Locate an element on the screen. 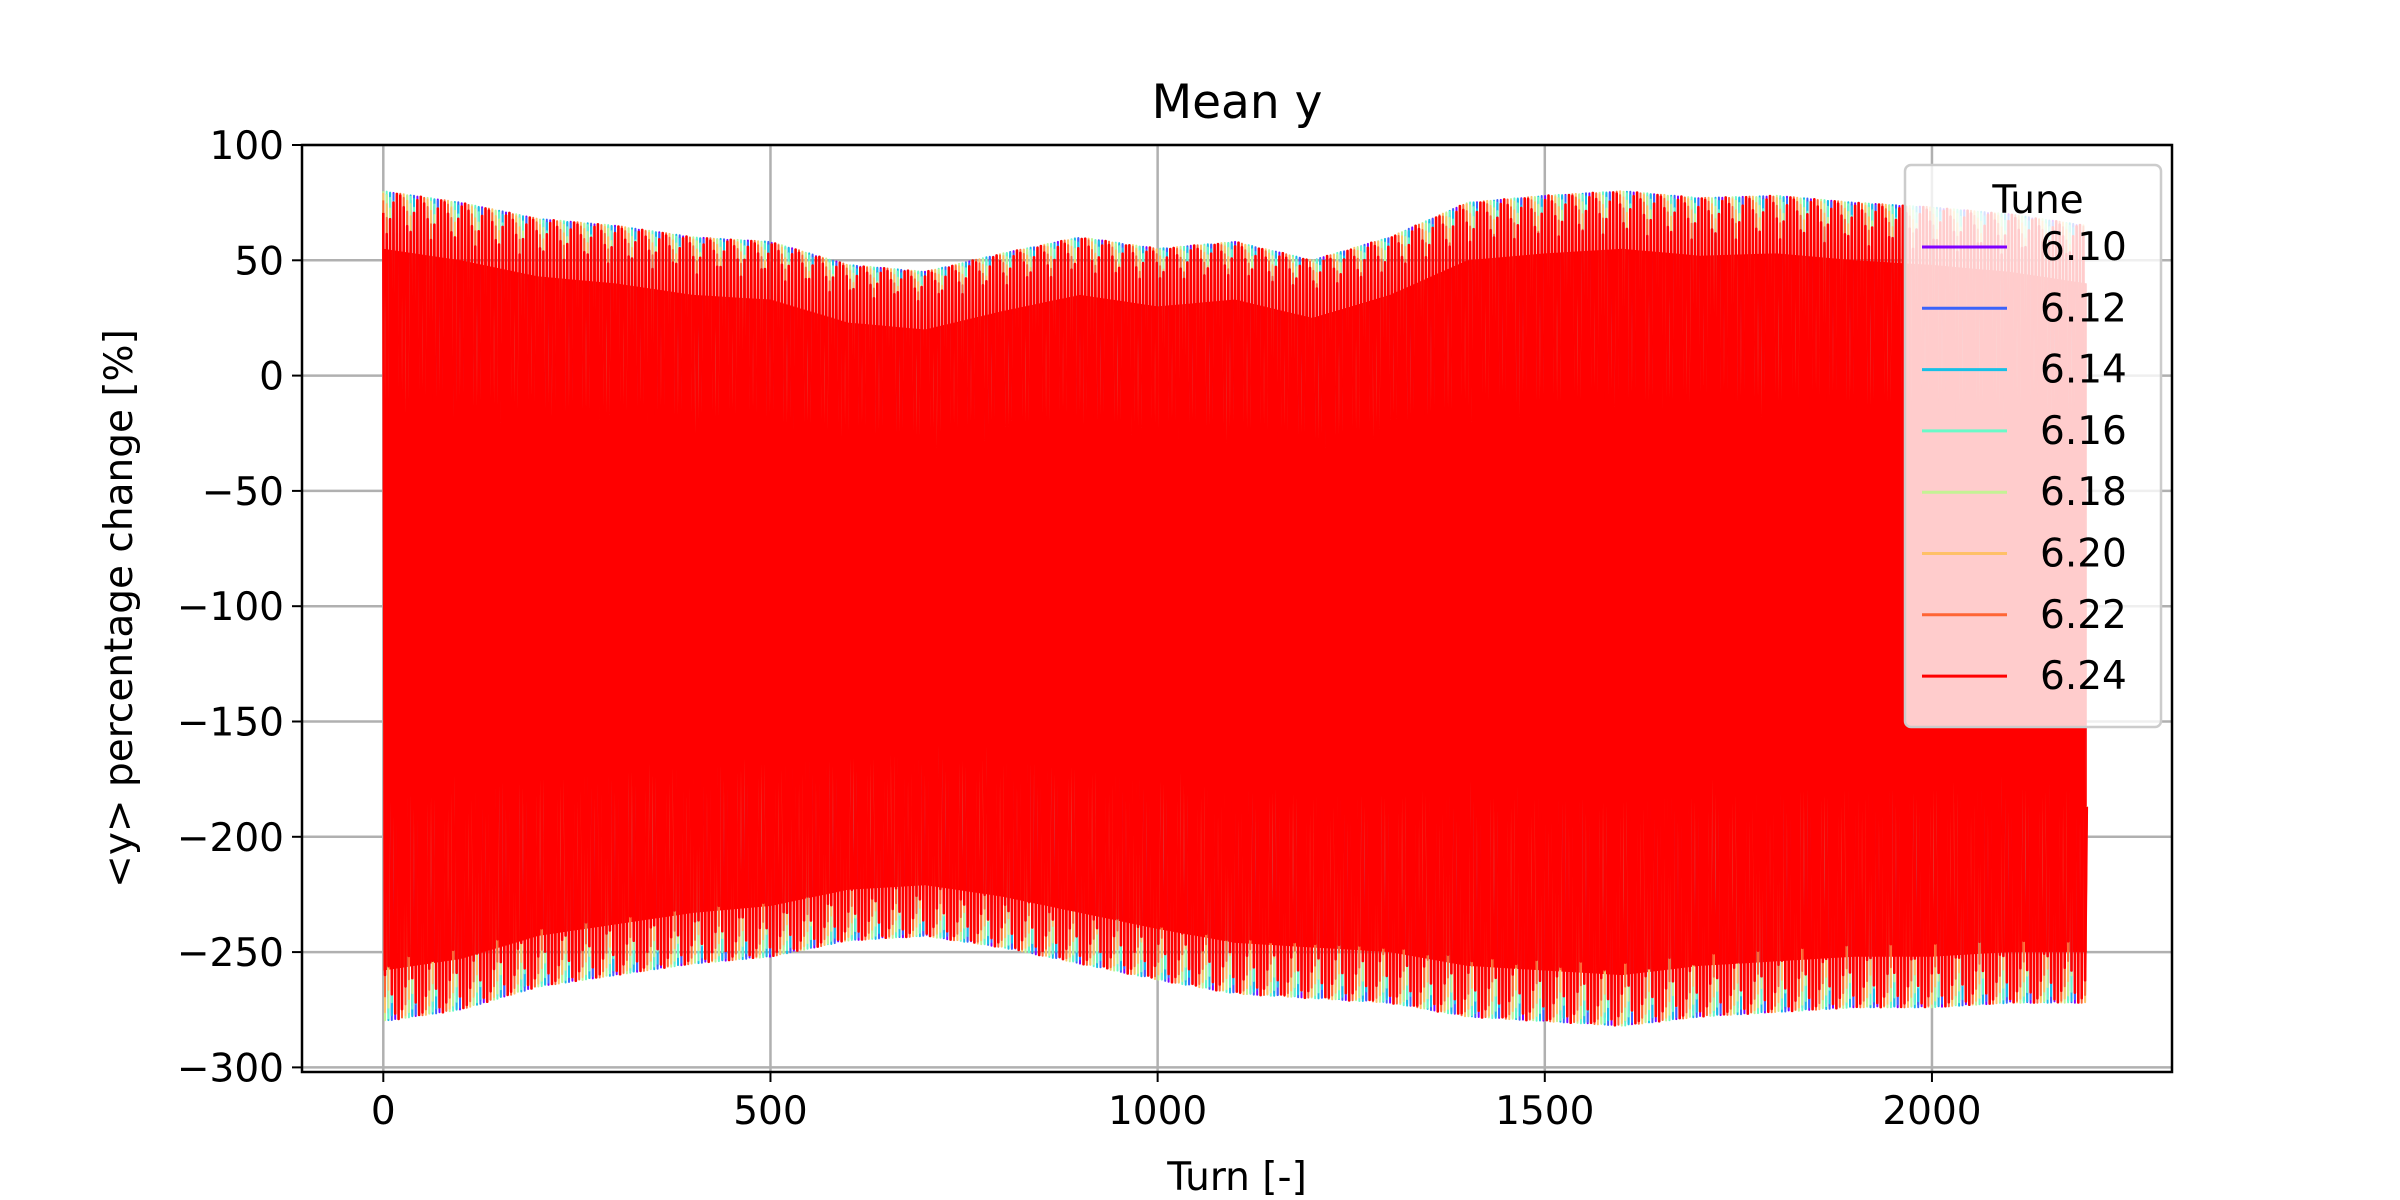  y-tick-label: −250 is located at coordinates (230, 953).